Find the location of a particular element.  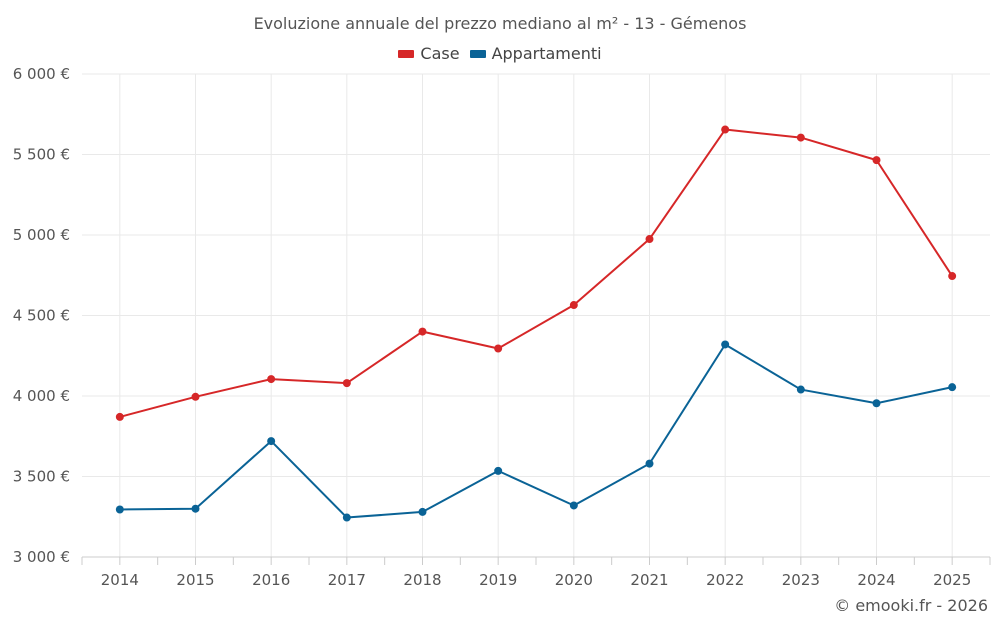

legend-item-case: Case is located at coordinates (429, 53).